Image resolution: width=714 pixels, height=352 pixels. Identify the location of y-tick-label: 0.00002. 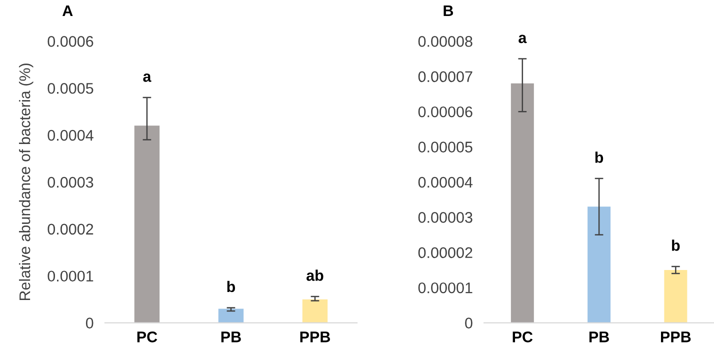
(445, 252).